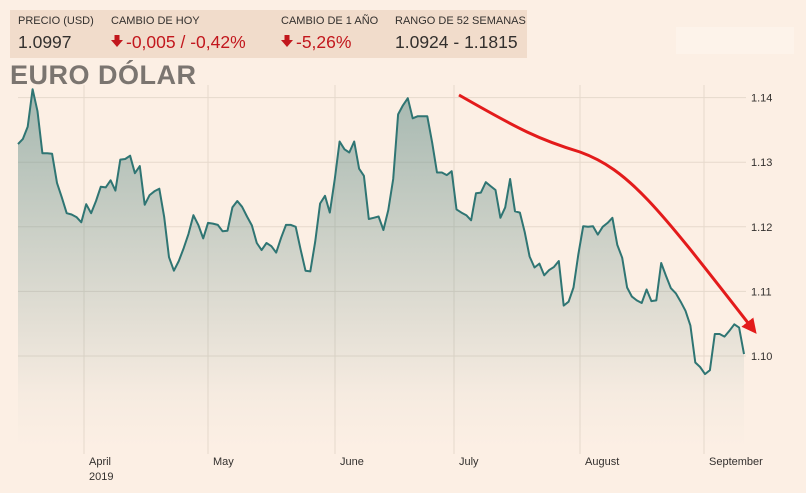 This screenshot has height=493, width=806. Describe the element at coordinates (103, 75) in the screenshot. I see `chart-title: EURO DÓLAR` at that location.